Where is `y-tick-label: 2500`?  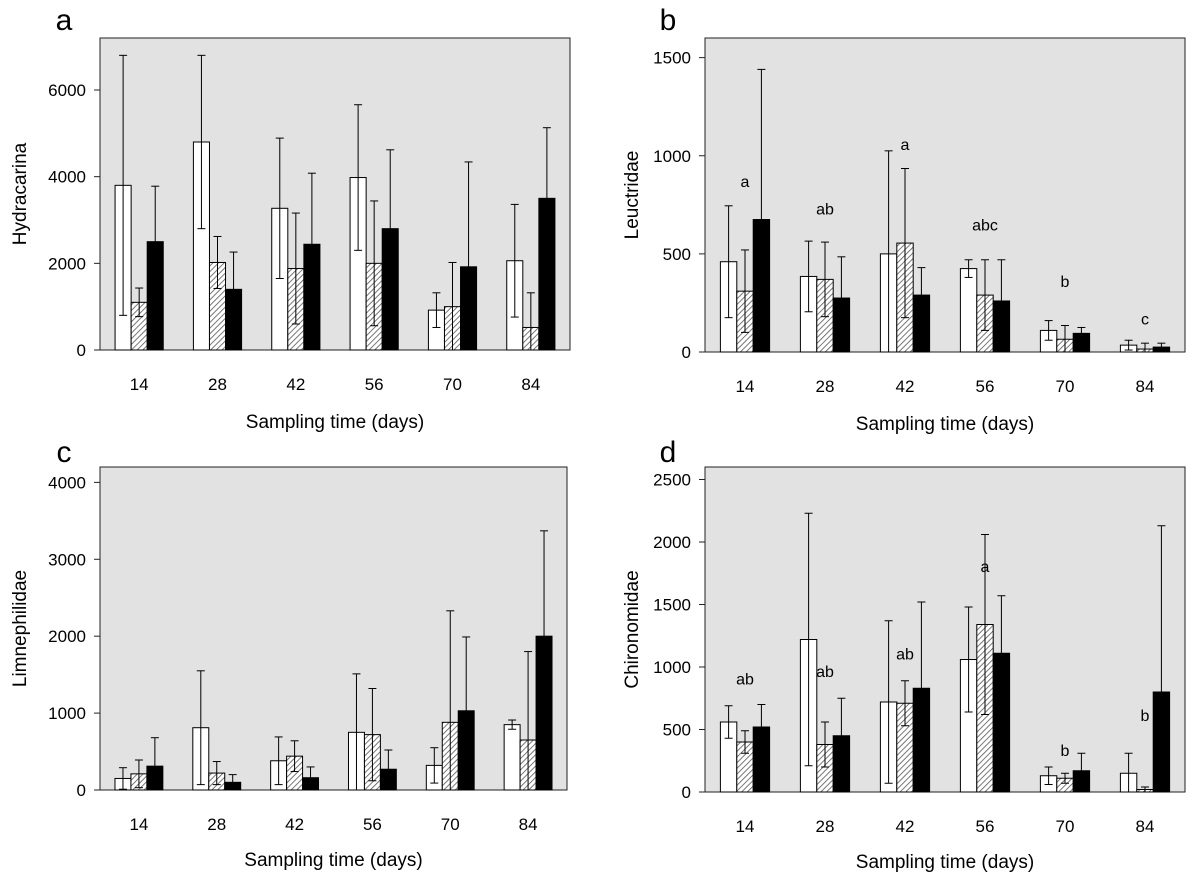
y-tick-label: 2500 is located at coordinates (672, 480).